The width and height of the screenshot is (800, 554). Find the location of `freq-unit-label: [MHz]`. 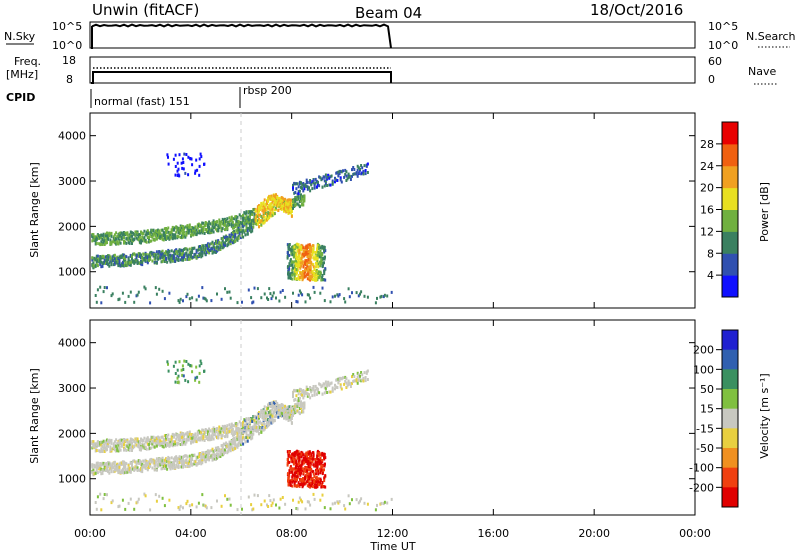

freq-unit-label: [MHz] is located at coordinates (22, 74).